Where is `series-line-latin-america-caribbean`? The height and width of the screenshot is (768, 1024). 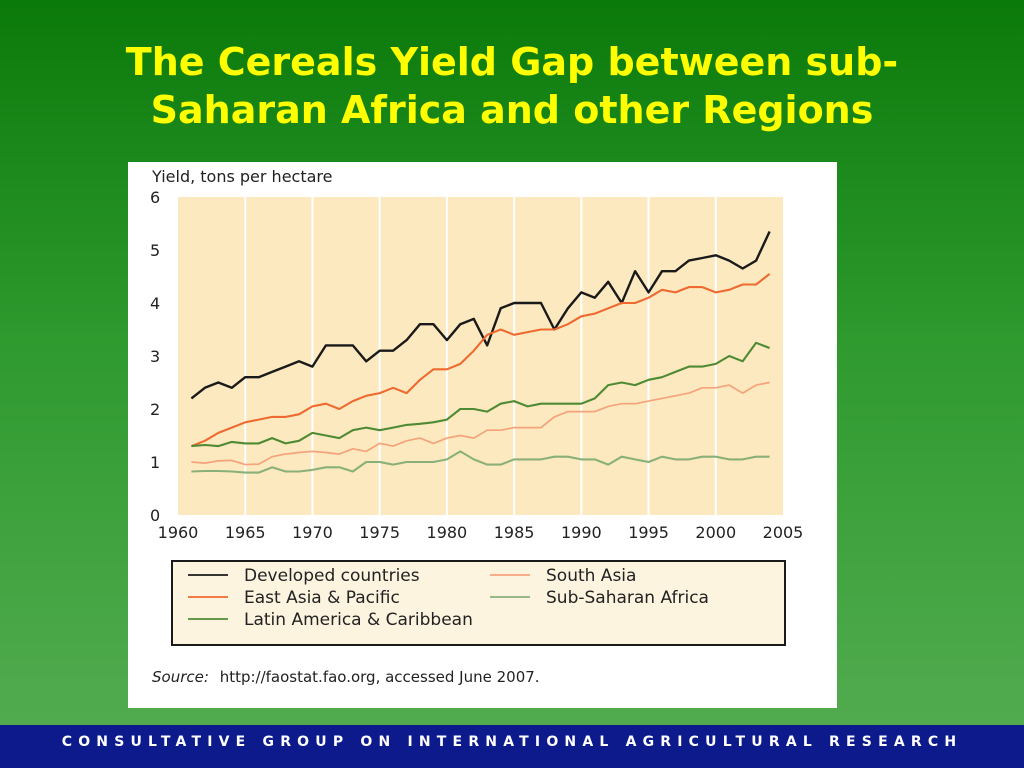
series-line-latin-america-caribbean is located at coordinates (480, 394).